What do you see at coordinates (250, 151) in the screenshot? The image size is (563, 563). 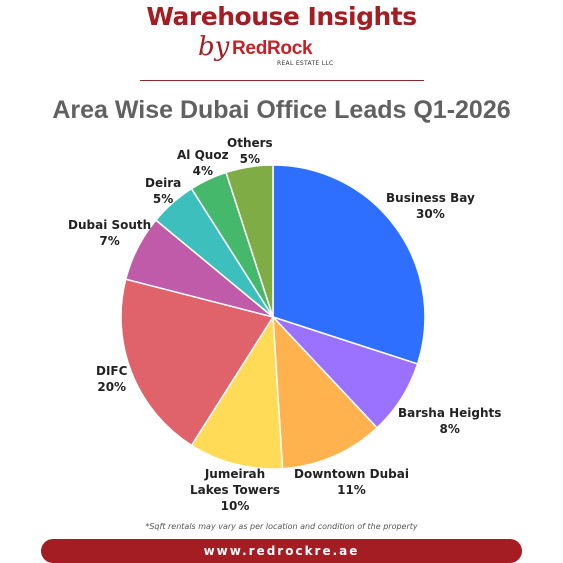 I see `slice-label-others: Others 5%` at bounding box center [250, 151].